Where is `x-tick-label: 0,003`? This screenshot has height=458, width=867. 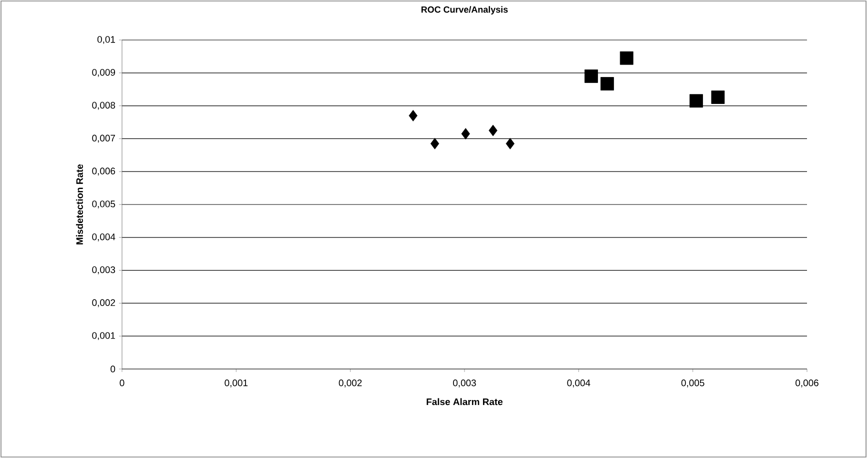 x-tick-label: 0,003 is located at coordinates (464, 384).